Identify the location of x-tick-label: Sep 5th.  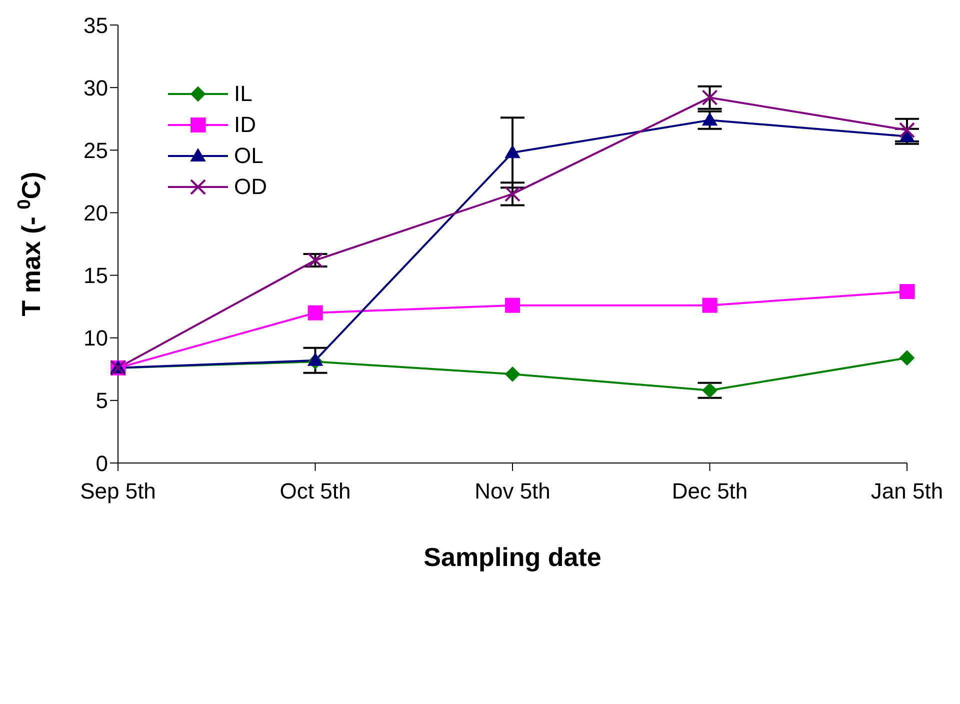
(118, 491).